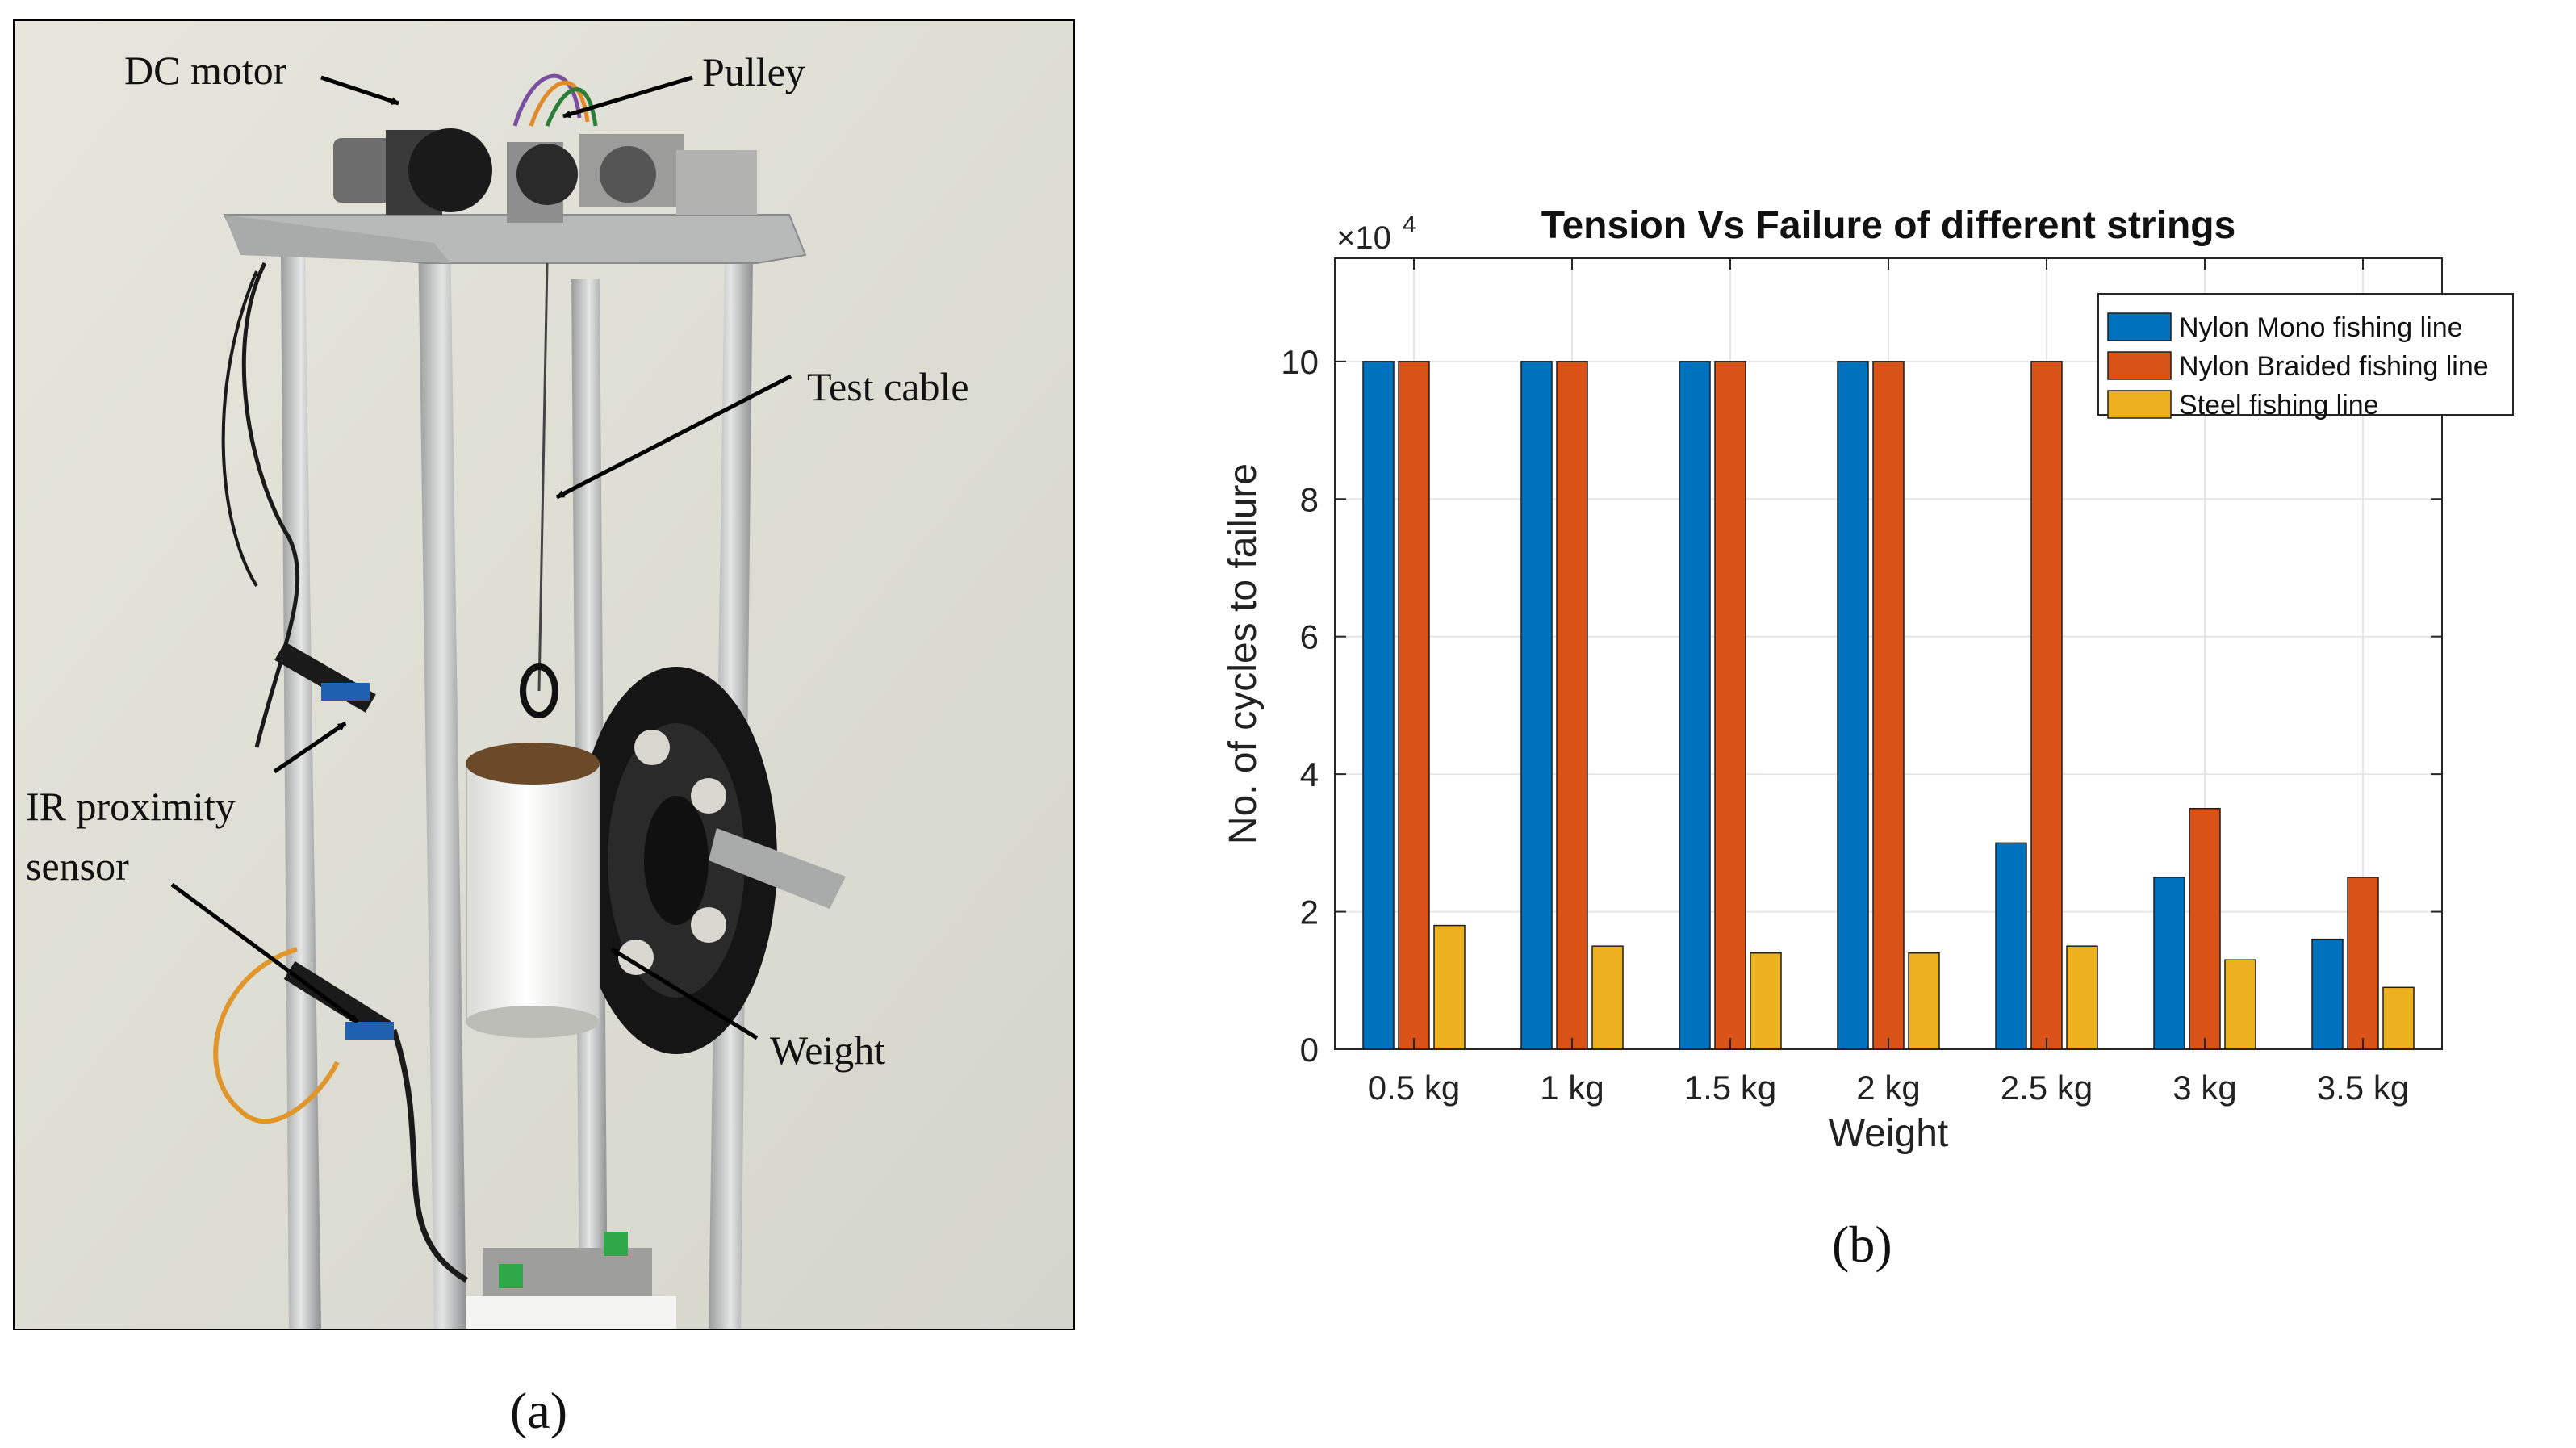 The height and width of the screenshot is (1448, 2576). What do you see at coordinates (1572, 1088) in the screenshot?
I see `x-tick-label: 1 kg` at bounding box center [1572, 1088].